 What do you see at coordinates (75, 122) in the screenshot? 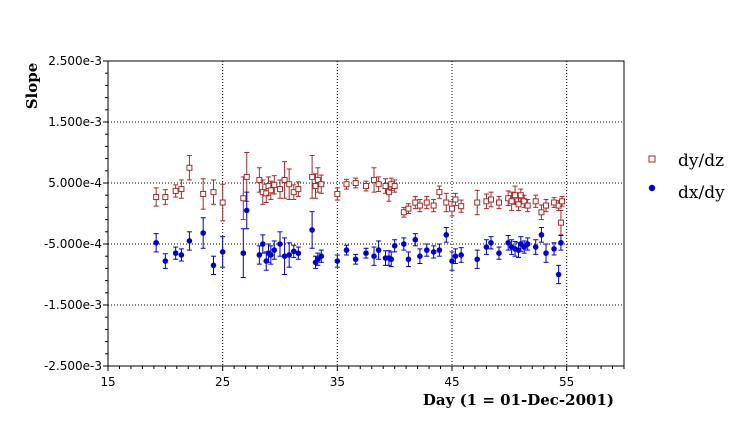
I see `y-tick-label: 1.500e-3` at bounding box center [75, 122].